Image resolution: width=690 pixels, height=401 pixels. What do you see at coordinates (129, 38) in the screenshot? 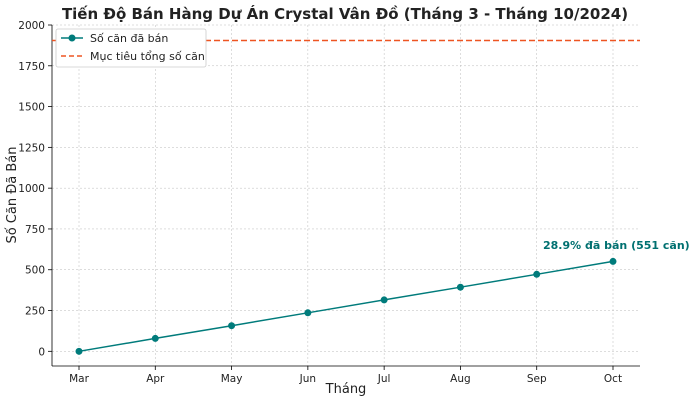
I see `legend-series-label: Số căn đã bán` at bounding box center [129, 38].